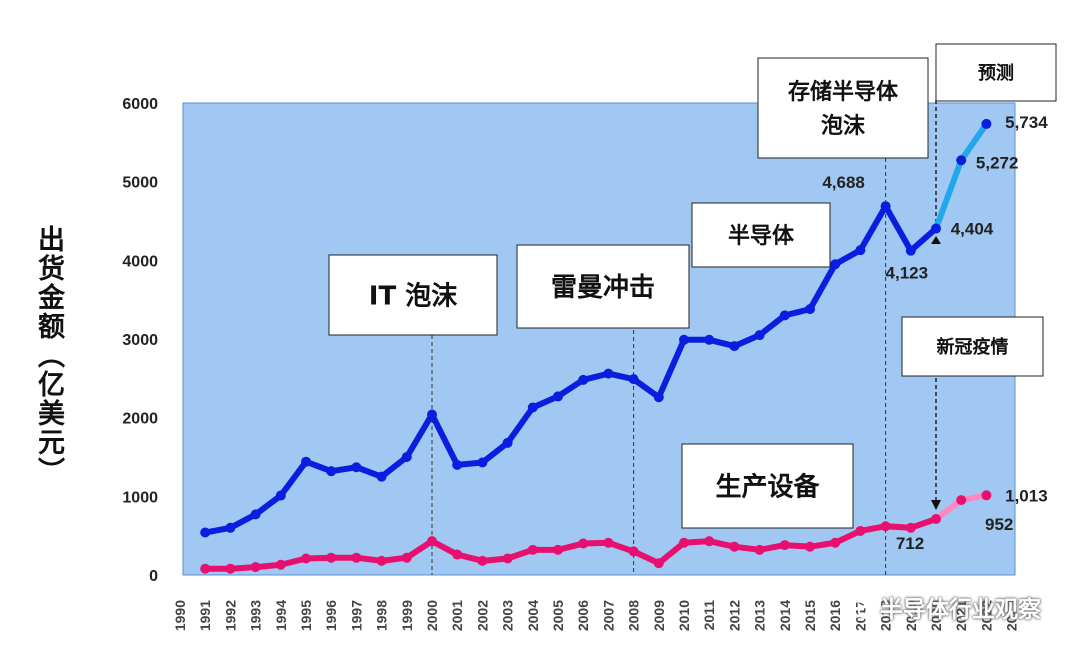 The image size is (1080, 654). What do you see at coordinates (140, 419) in the screenshot?
I see `y-tick-label: 2000` at bounding box center [140, 419].